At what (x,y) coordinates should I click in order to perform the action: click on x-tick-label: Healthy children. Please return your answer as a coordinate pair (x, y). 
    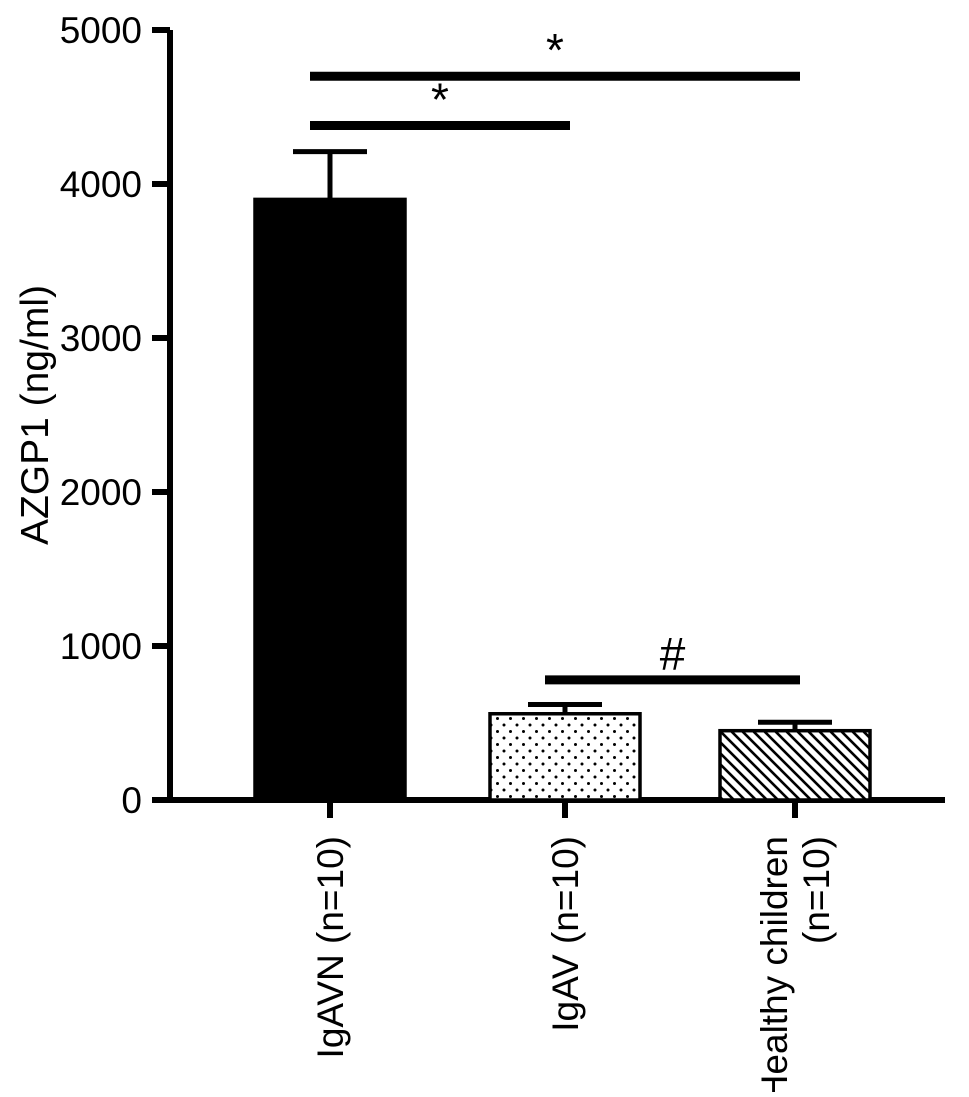
    Looking at the image, I should click on (774, 964).